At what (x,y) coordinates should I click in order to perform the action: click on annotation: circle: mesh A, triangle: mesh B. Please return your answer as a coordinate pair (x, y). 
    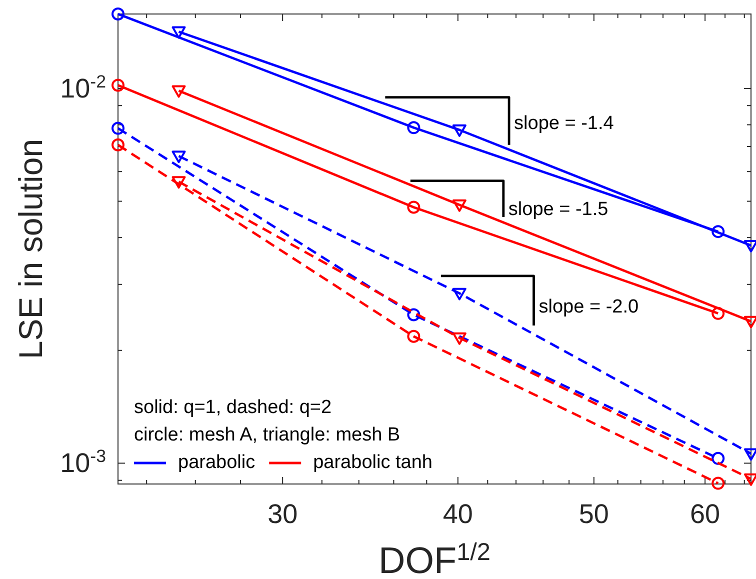
    Looking at the image, I should click on (267, 435).